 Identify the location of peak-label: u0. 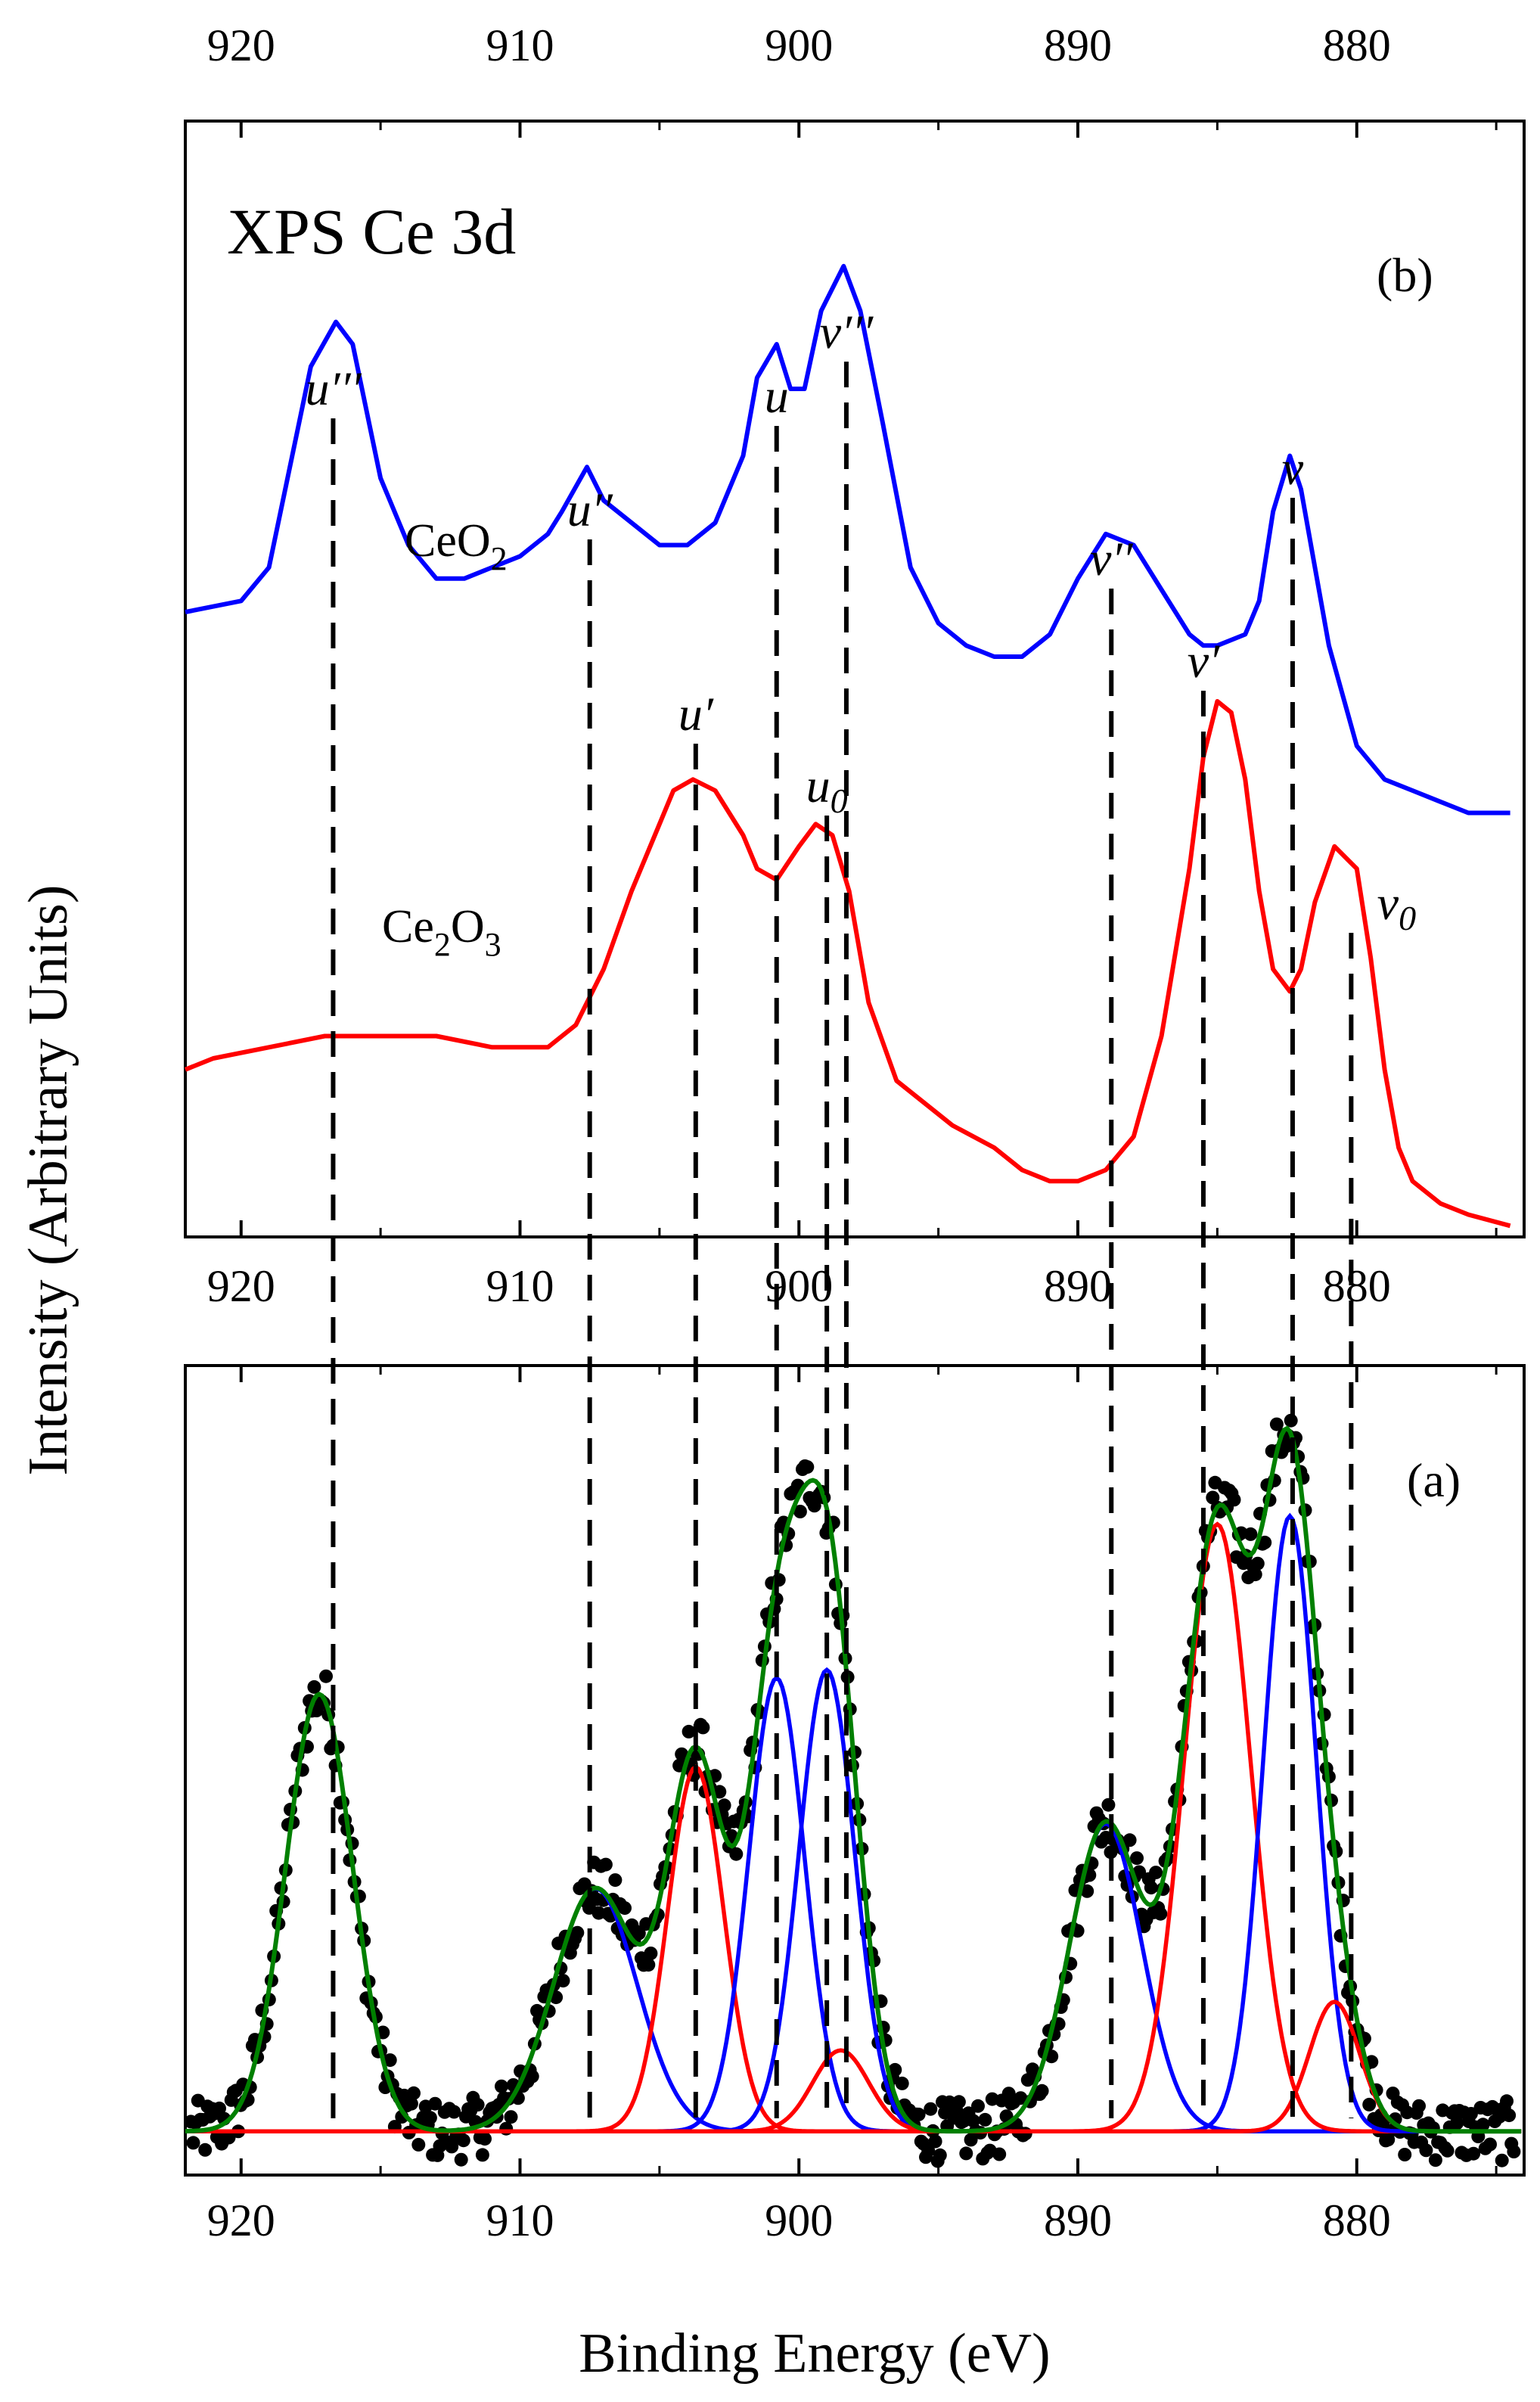
(827, 790).